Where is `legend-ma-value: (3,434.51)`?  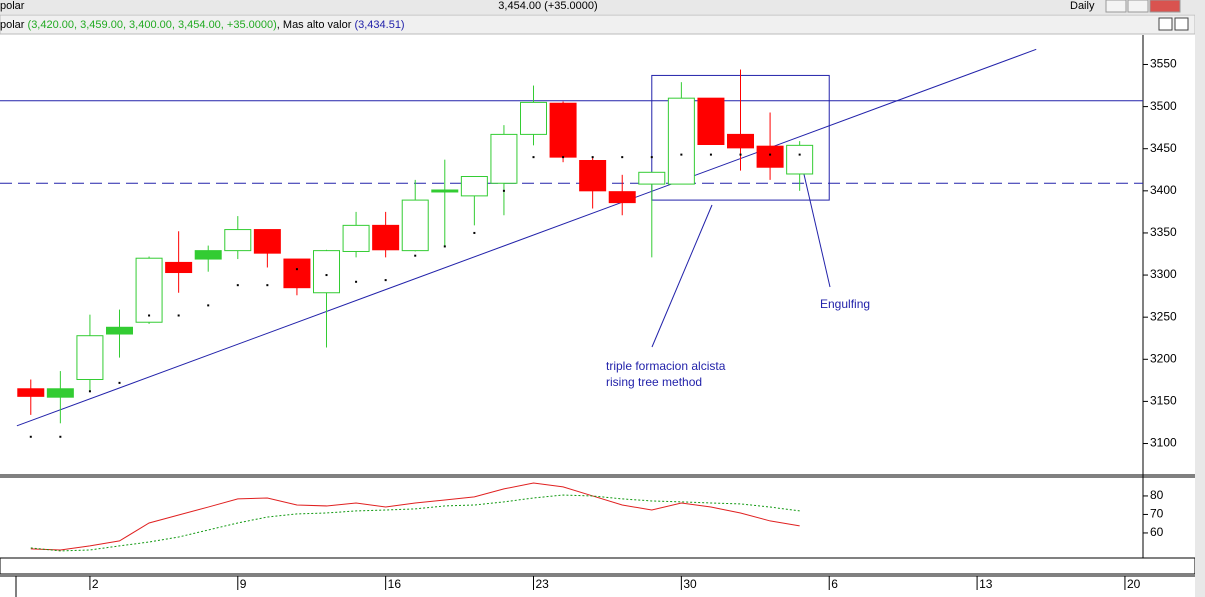
legend-ma-value: (3,434.51) is located at coordinates (379, 25).